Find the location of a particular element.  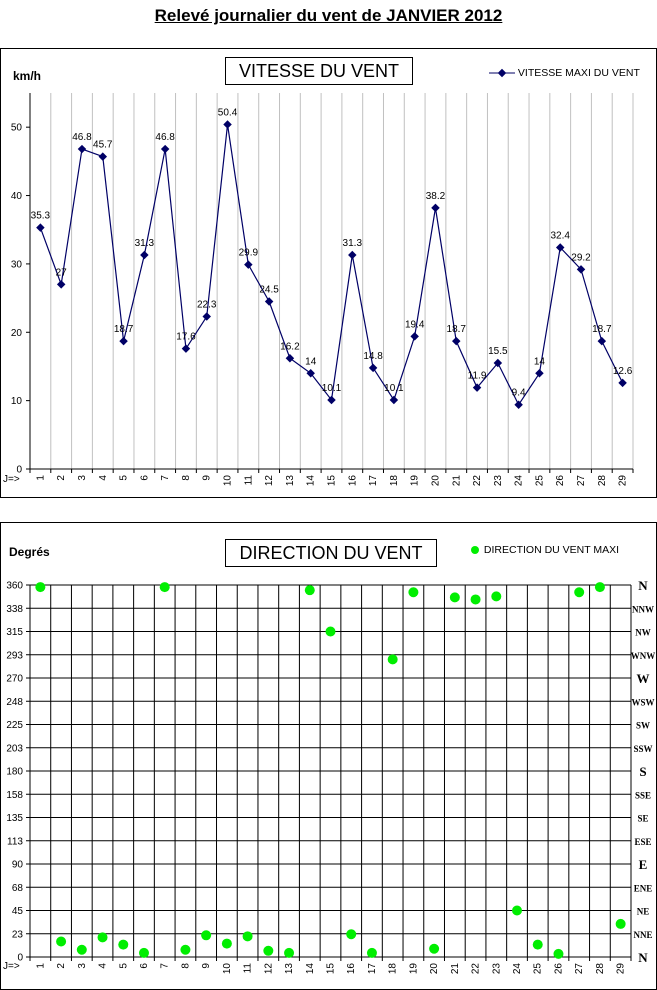

speed-x-axis-label: J=> is located at coordinates (11, 479).